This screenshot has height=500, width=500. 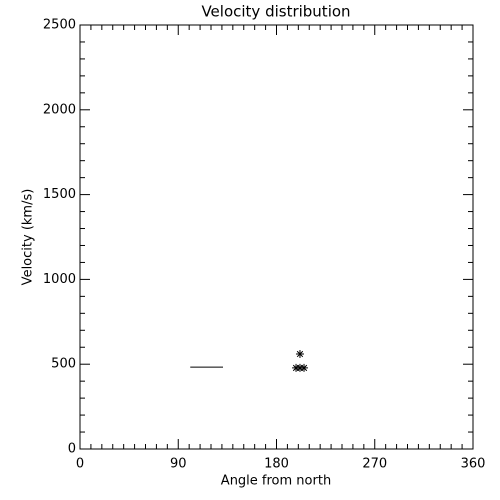 What do you see at coordinates (59, 109) in the screenshot?
I see `y-tick-label: 2000` at bounding box center [59, 109].